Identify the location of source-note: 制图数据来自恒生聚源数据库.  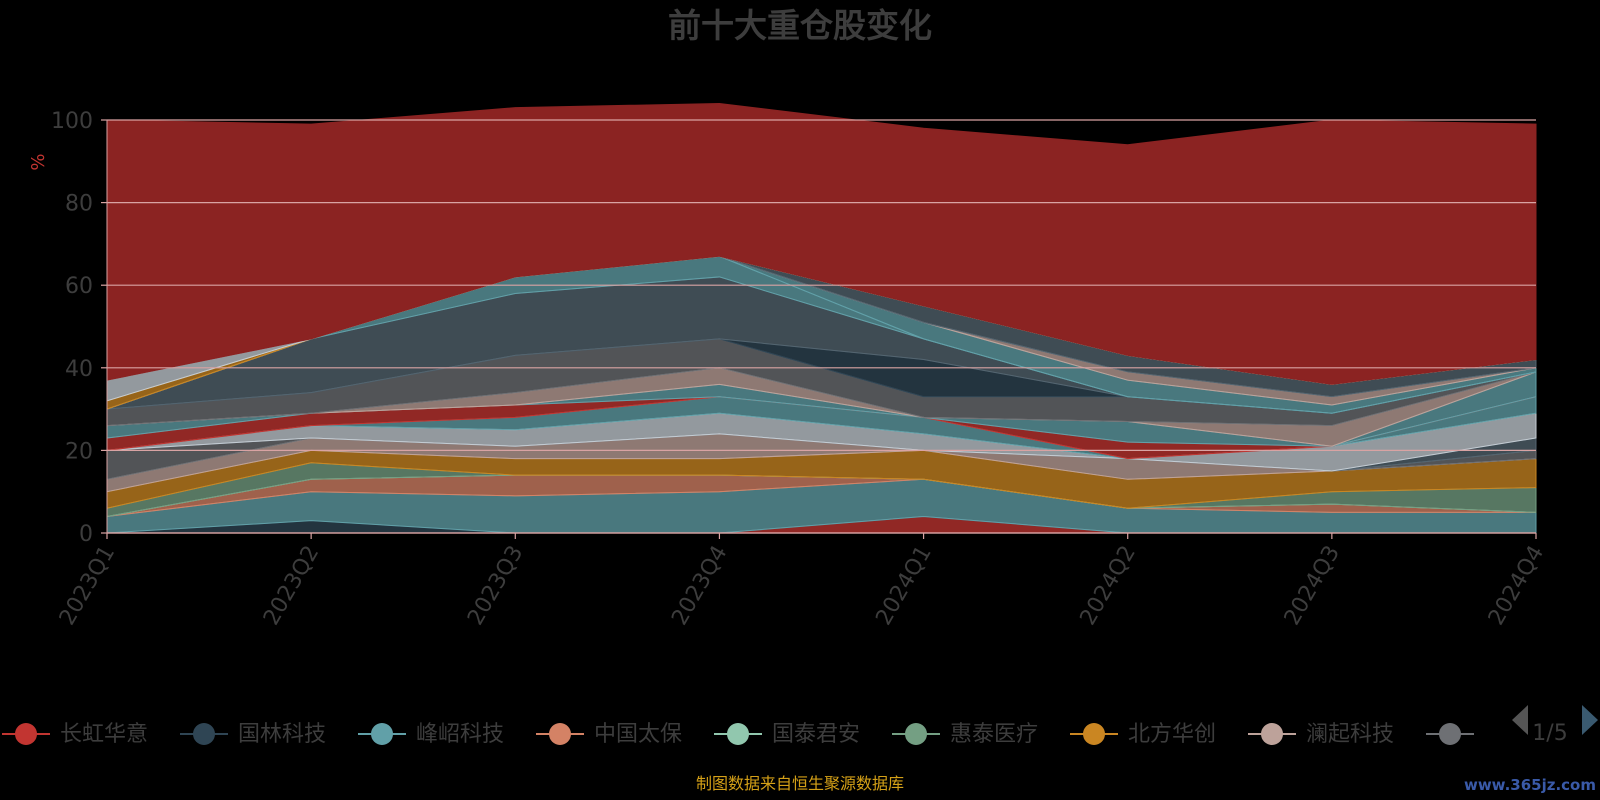
(800, 783).